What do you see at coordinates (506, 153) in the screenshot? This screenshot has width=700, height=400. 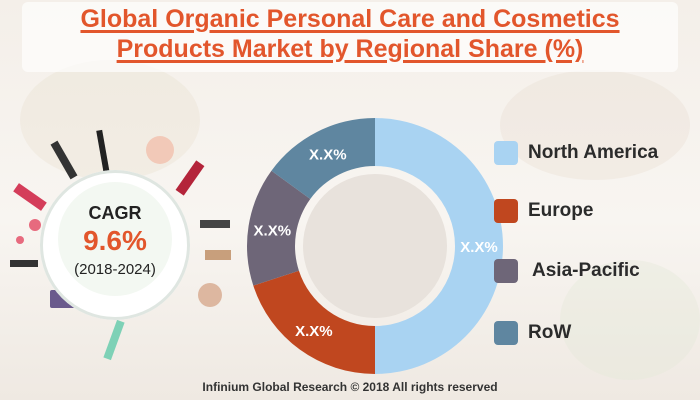 I see `legend-swatch-north-america` at bounding box center [506, 153].